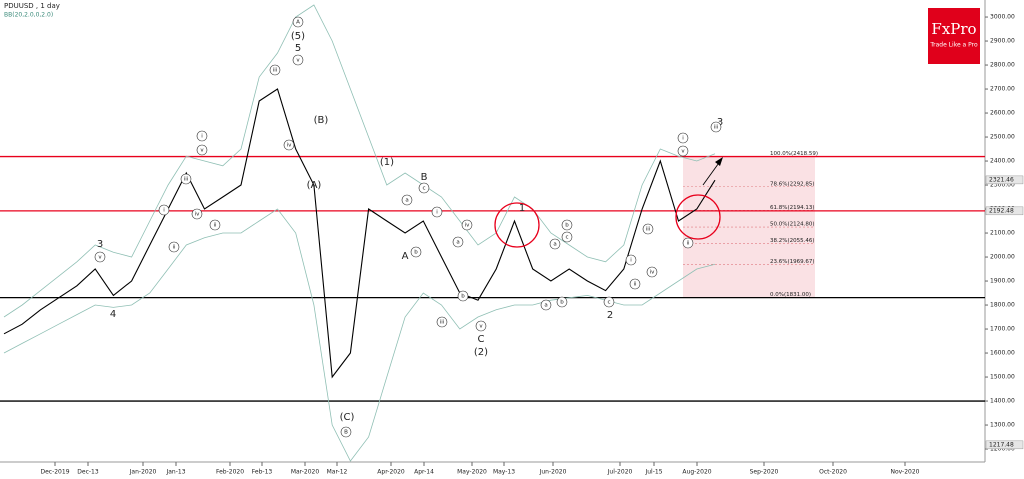 The image size is (1024, 479). What do you see at coordinates (481, 352) in the screenshot?
I see `wave-label: (2)` at bounding box center [481, 352].